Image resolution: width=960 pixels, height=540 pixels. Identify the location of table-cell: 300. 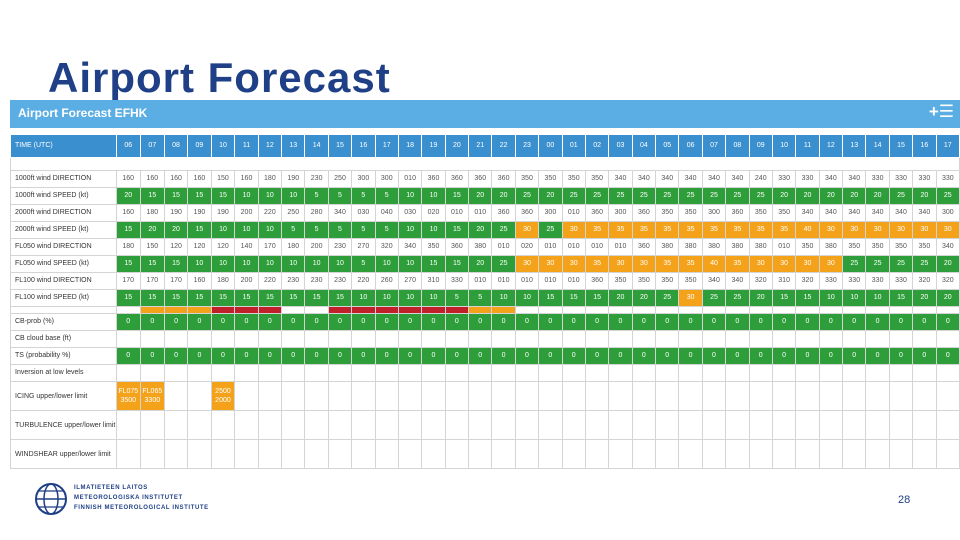
(620, 213).